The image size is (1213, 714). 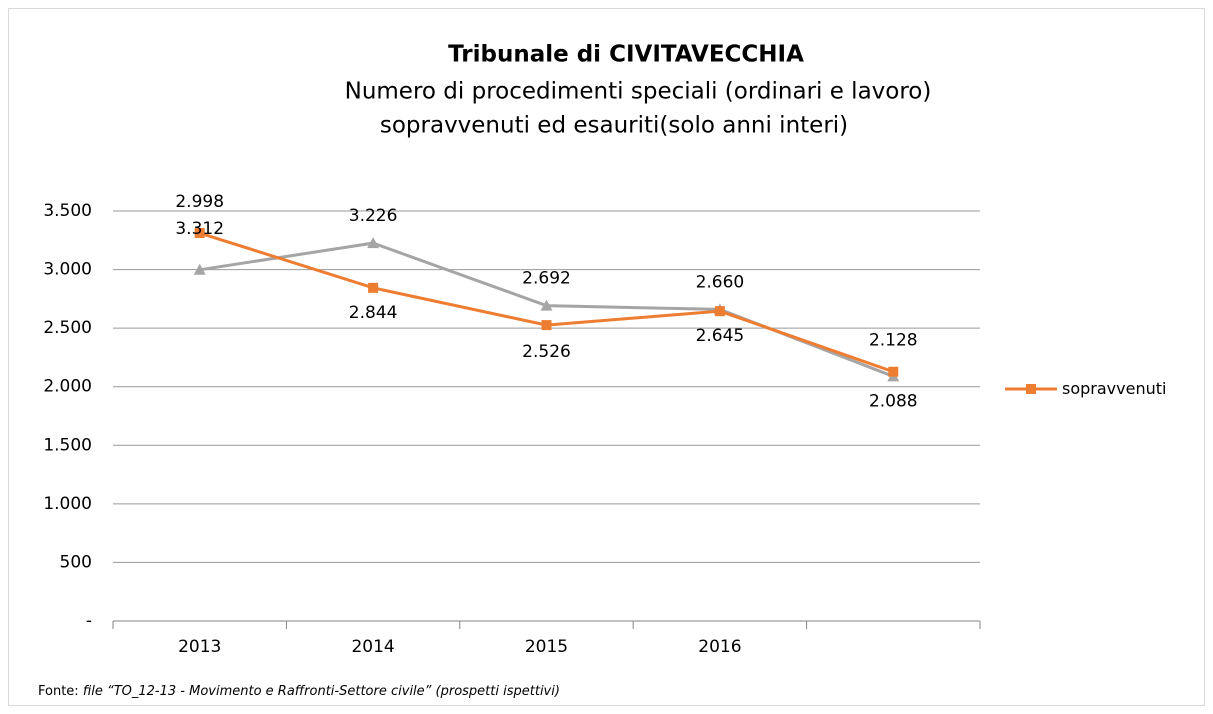 I want to click on x-tick-label: 2013, so click(x=199, y=647).